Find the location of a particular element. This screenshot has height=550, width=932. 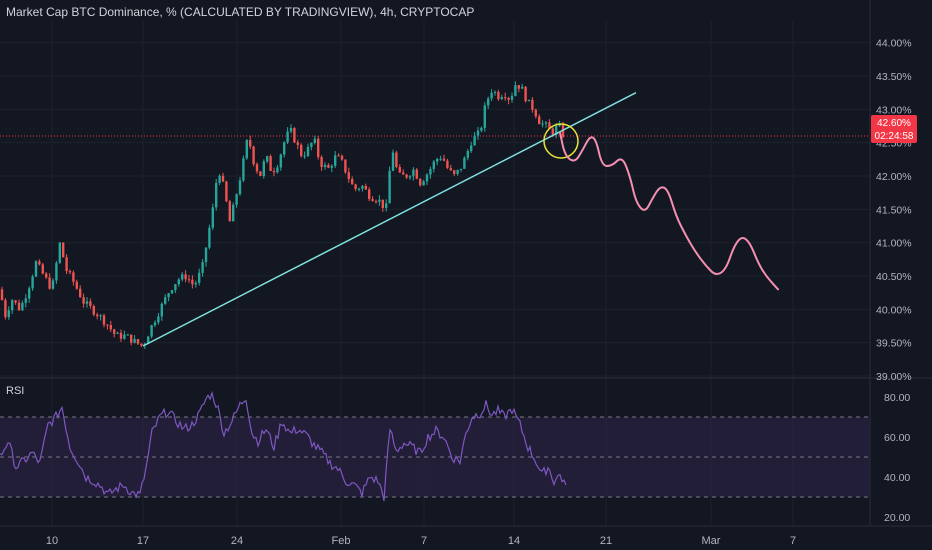

time-tick-label: 17 is located at coordinates (143, 541).